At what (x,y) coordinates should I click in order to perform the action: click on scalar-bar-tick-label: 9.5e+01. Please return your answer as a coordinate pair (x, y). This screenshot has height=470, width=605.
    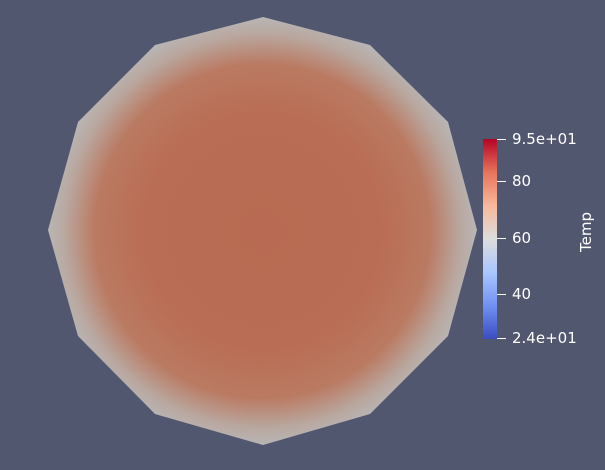
    Looking at the image, I should click on (544, 139).